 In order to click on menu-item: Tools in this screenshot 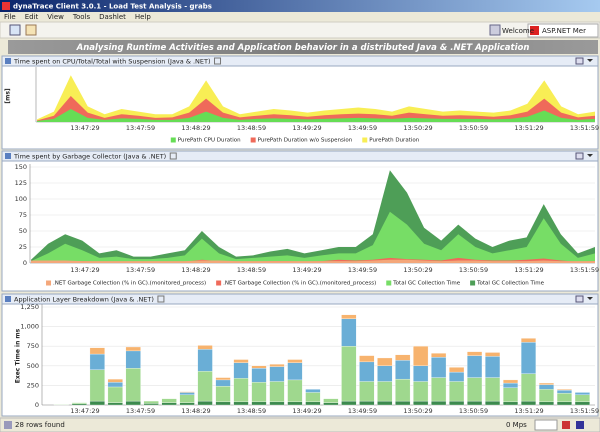, I will do `click(81, 17)`.